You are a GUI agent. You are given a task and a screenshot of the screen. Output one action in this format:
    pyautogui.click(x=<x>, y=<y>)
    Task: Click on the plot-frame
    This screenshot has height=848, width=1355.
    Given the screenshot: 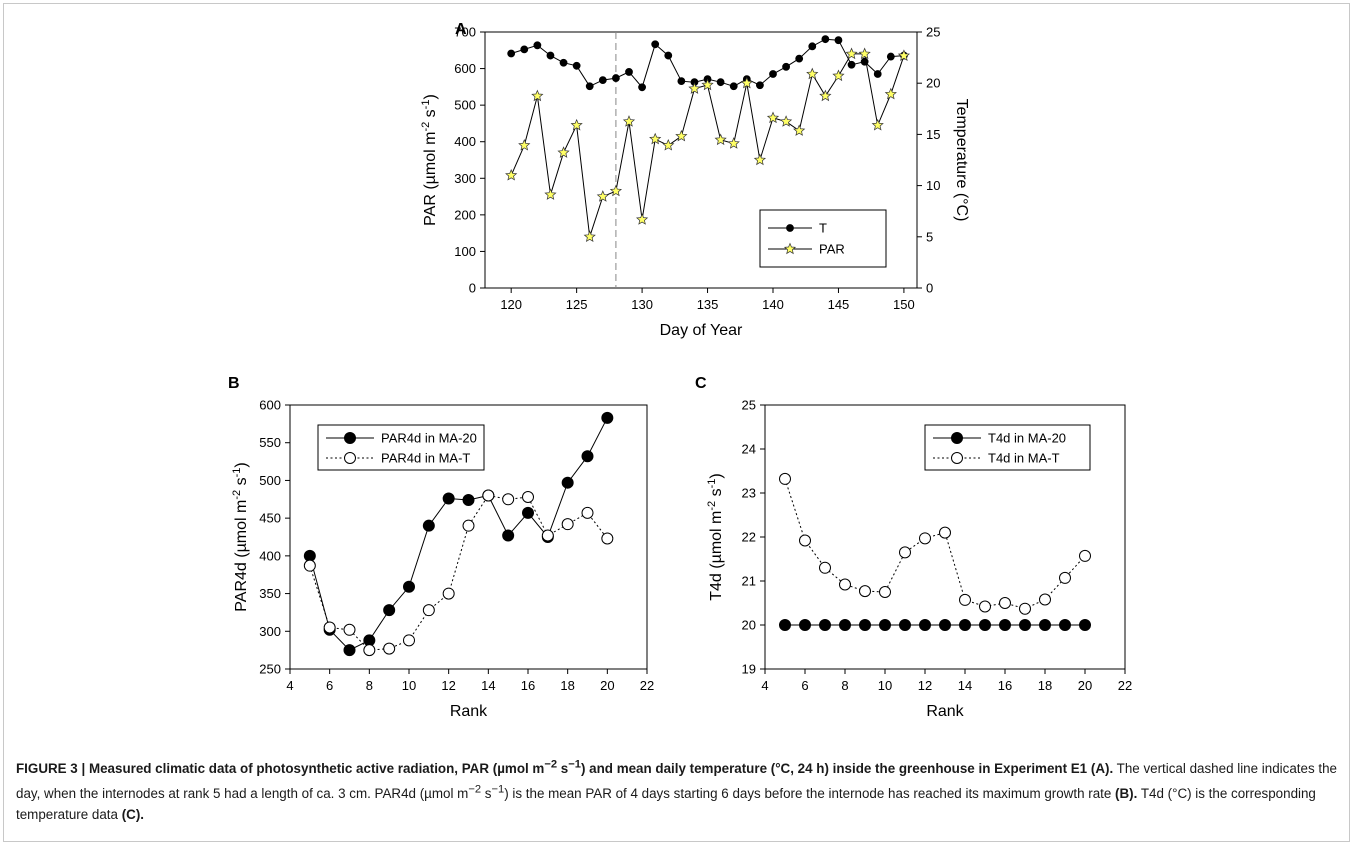 What is the action you would take?
    pyautogui.click(x=701, y=160)
    